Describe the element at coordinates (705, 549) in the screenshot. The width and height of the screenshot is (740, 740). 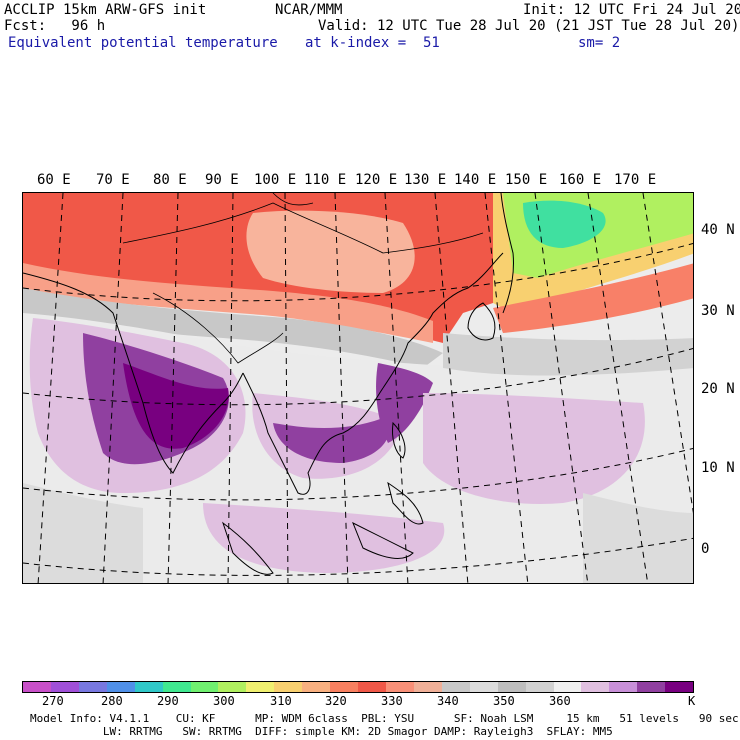
I see `lat-label: 0` at that location.